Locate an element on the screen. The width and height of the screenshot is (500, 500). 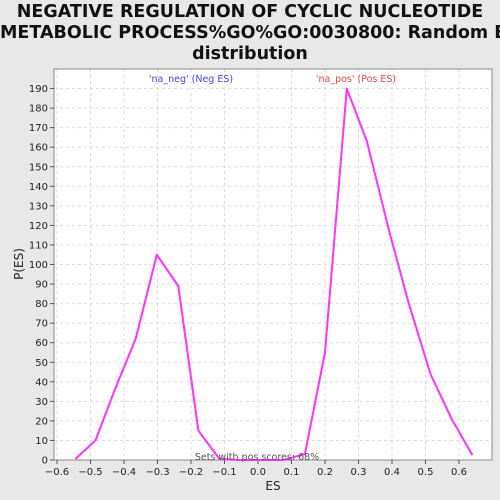
y-tick-label: 140 is located at coordinates (38, 187).